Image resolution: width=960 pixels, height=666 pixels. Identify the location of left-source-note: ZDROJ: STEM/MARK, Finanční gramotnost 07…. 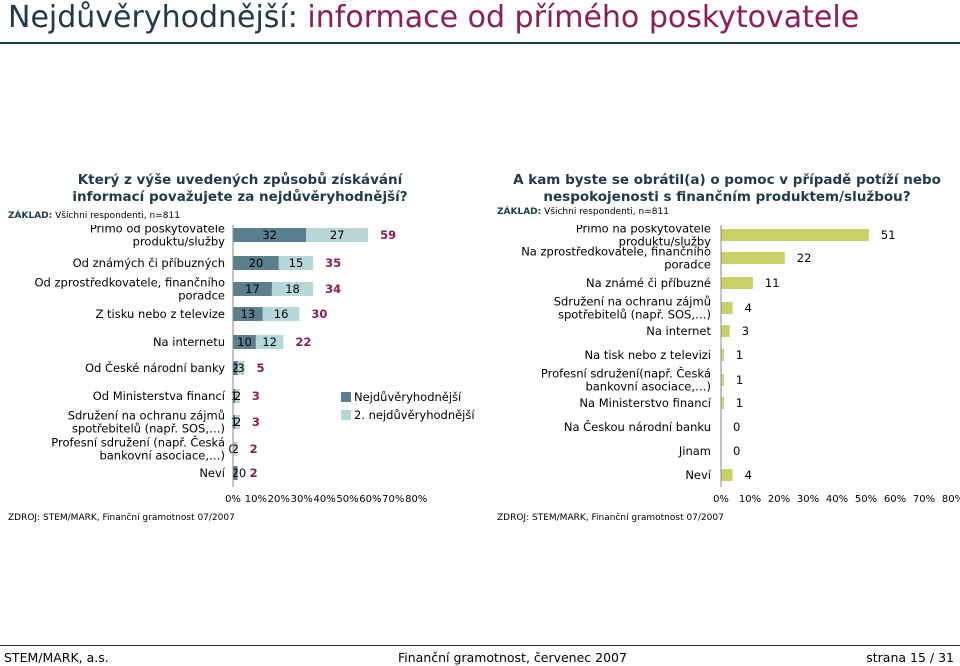
(121, 518).